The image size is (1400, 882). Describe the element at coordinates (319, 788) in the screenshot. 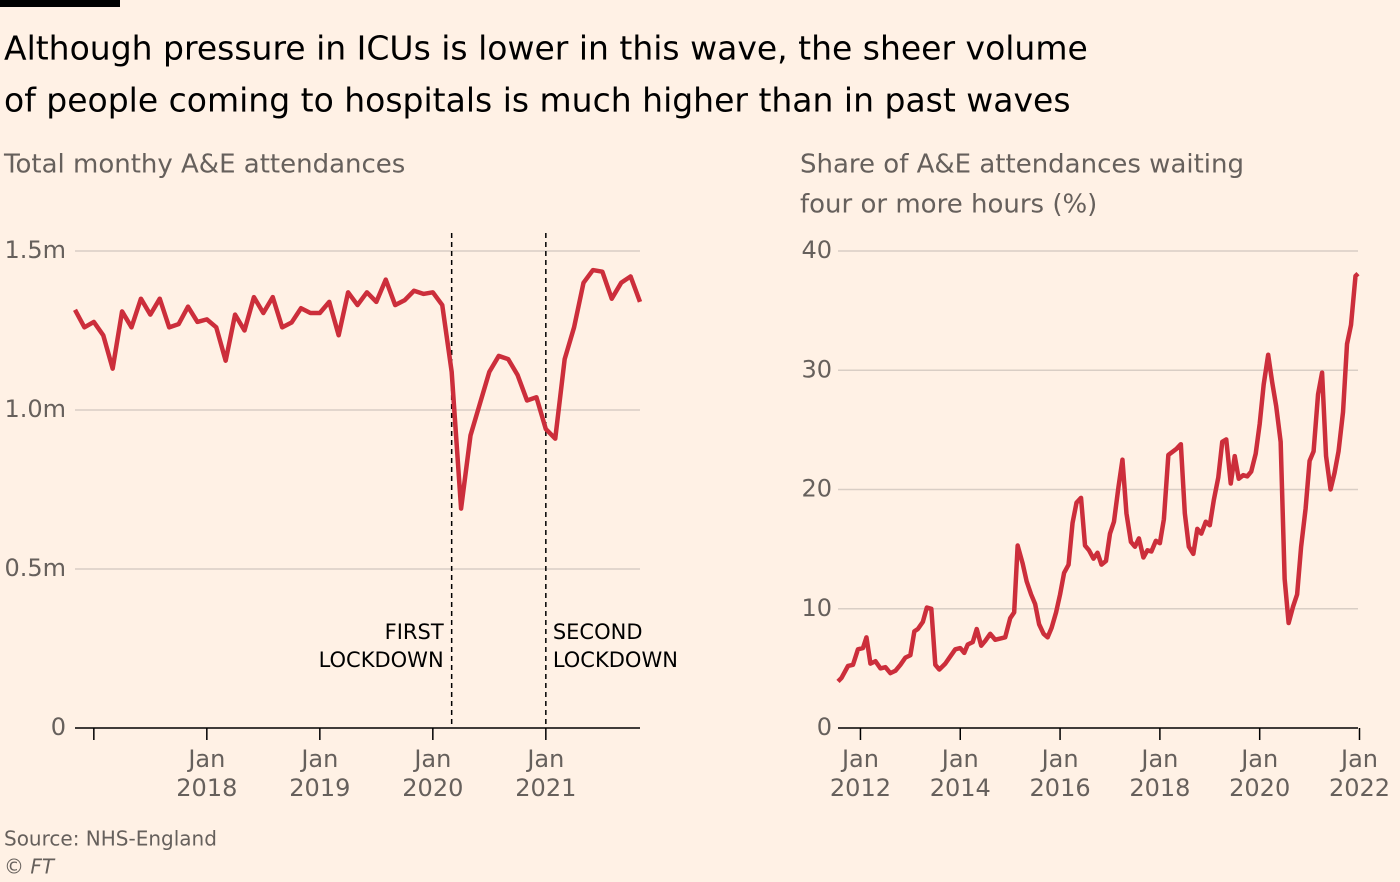

I see `x-tick-label: 2019` at that location.